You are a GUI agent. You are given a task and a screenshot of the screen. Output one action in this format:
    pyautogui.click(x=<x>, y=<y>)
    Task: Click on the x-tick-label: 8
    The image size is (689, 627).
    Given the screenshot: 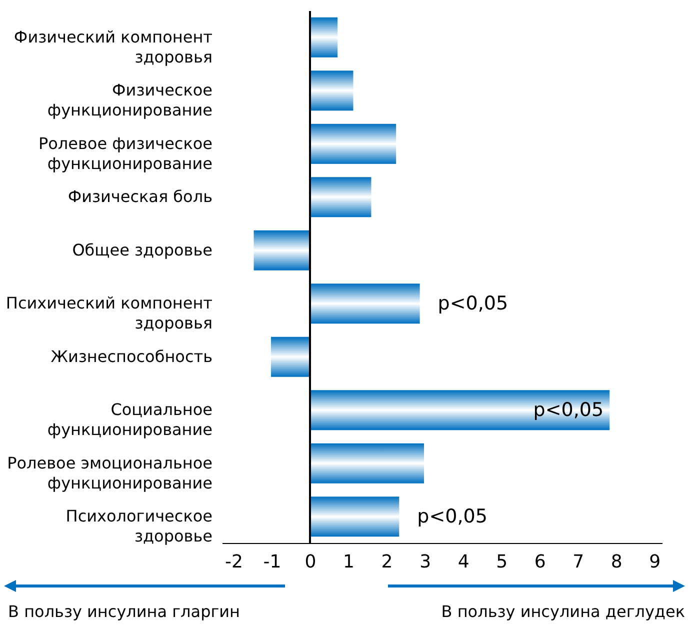 What is the action you would take?
    pyautogui.click(x=616, y=562)
    